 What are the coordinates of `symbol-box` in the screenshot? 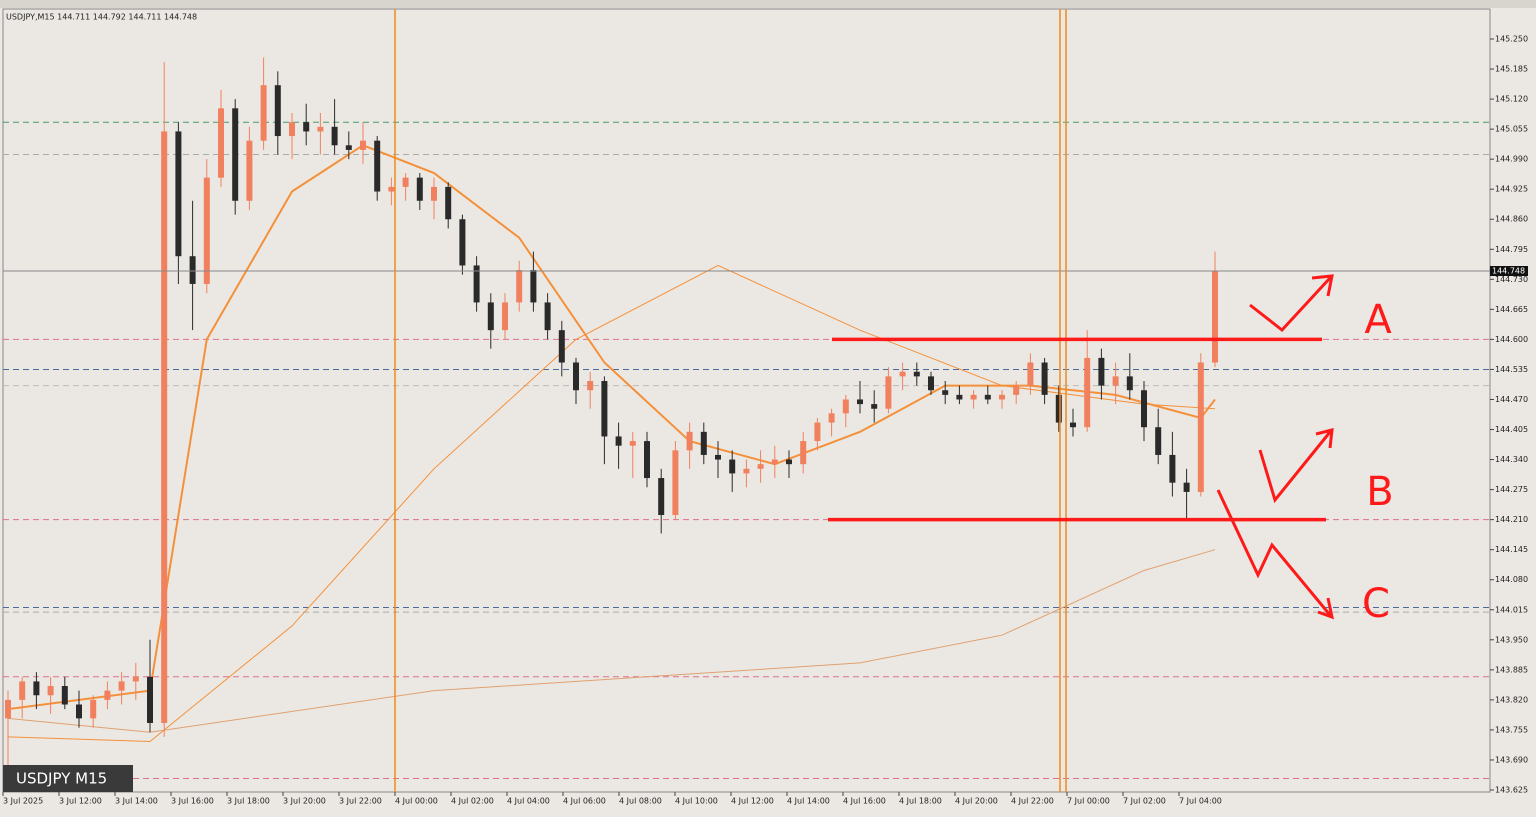 It's located at (68, 778).